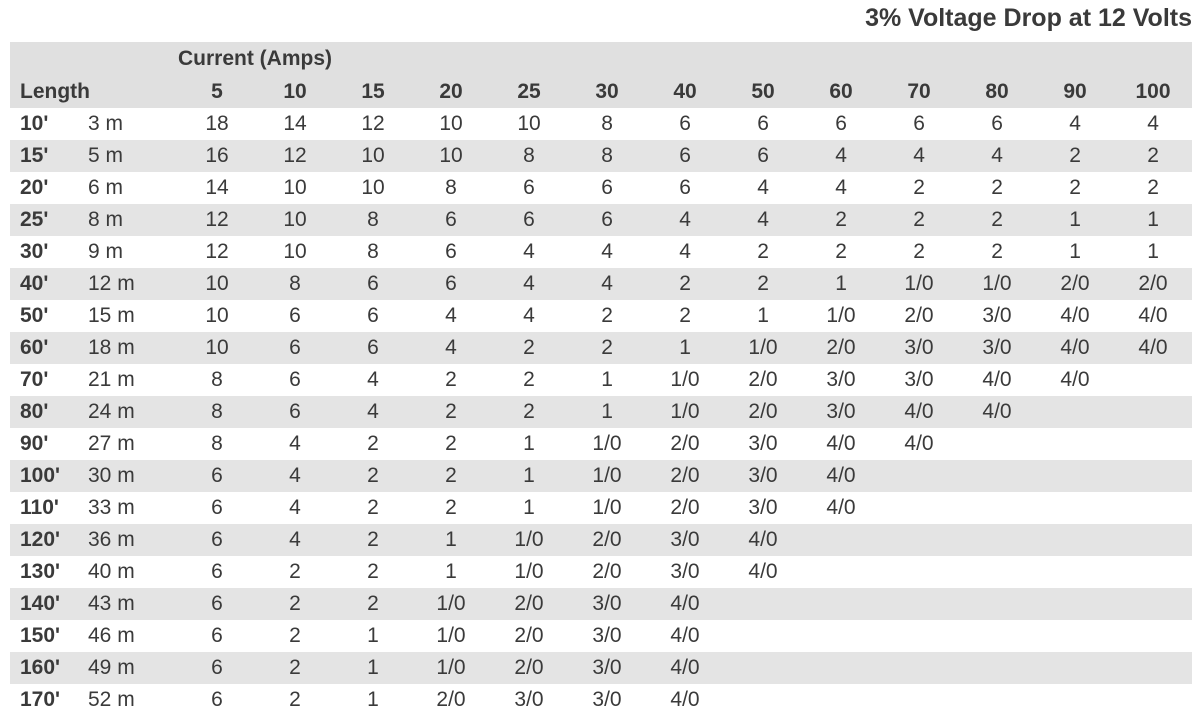  Describe the element at coordinates (217, 187) in the screenshot. I see `gauge-cell: 14` at that location.